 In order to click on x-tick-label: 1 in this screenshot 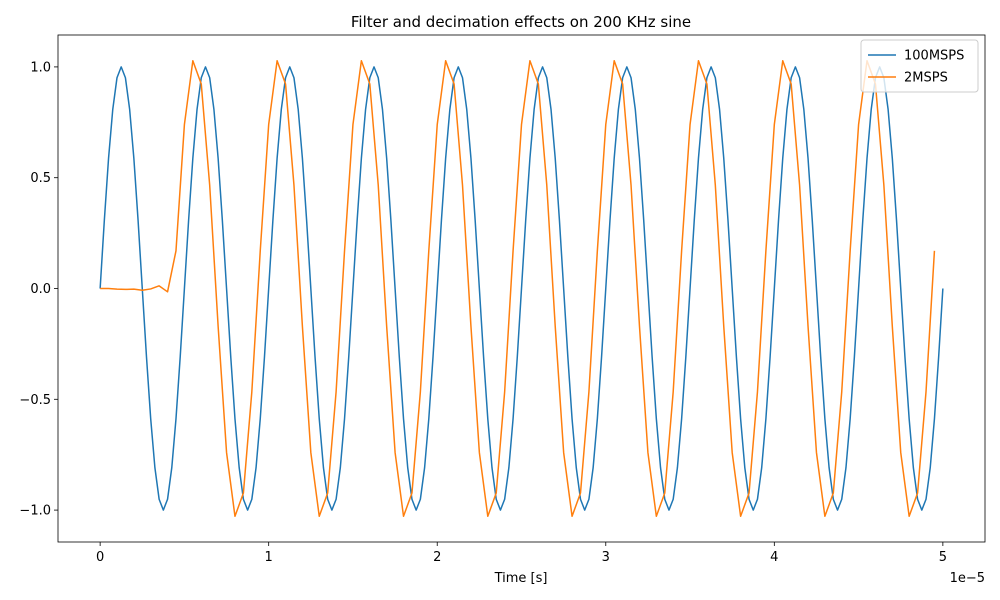, I will do `click(269, 557)`.